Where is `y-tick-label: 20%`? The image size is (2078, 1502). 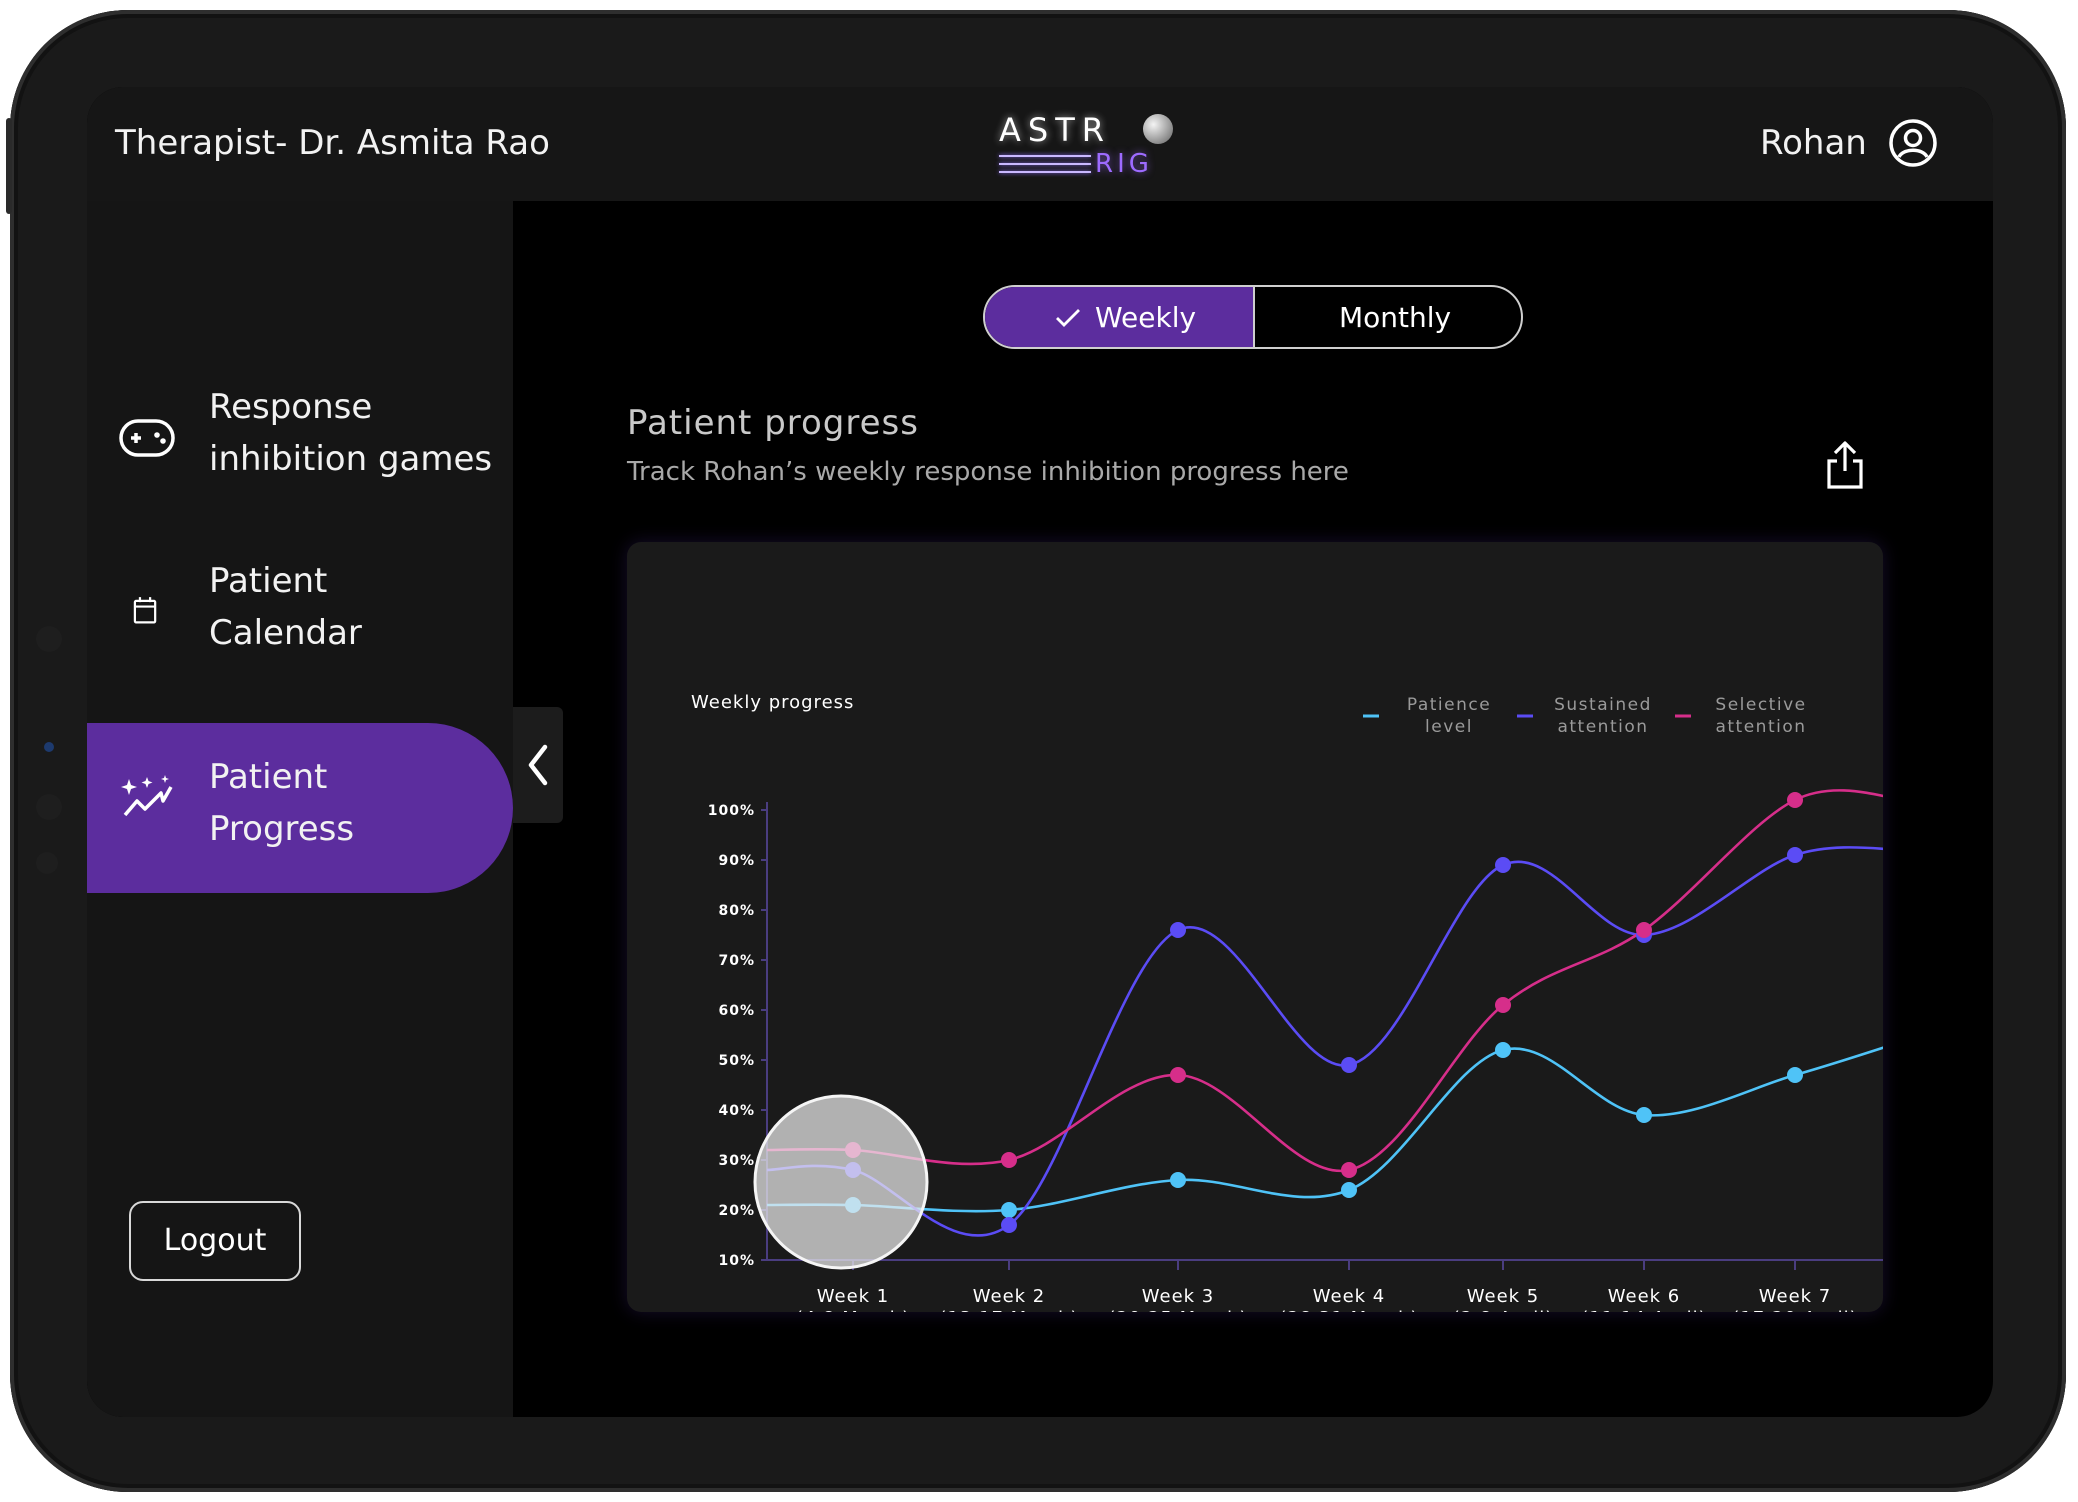
y-tick-label: 20% is located at coordinates (736, 1211).